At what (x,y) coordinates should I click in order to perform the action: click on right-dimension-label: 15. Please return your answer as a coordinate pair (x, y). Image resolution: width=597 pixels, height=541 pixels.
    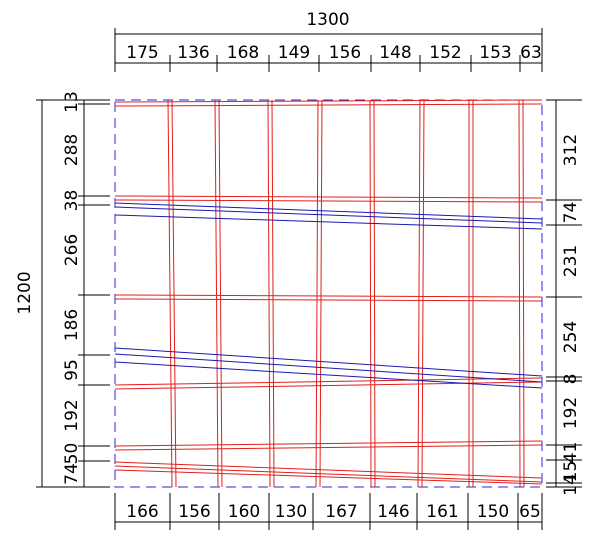
    Looking at the image, I should click on (571, 472).